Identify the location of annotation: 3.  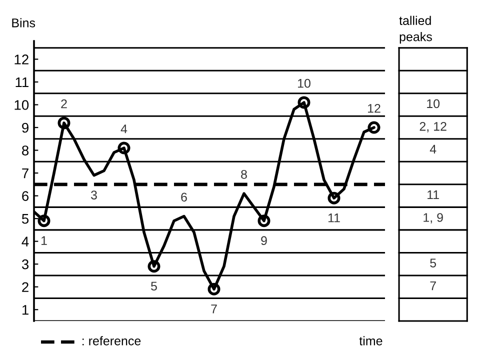
(94, 195).